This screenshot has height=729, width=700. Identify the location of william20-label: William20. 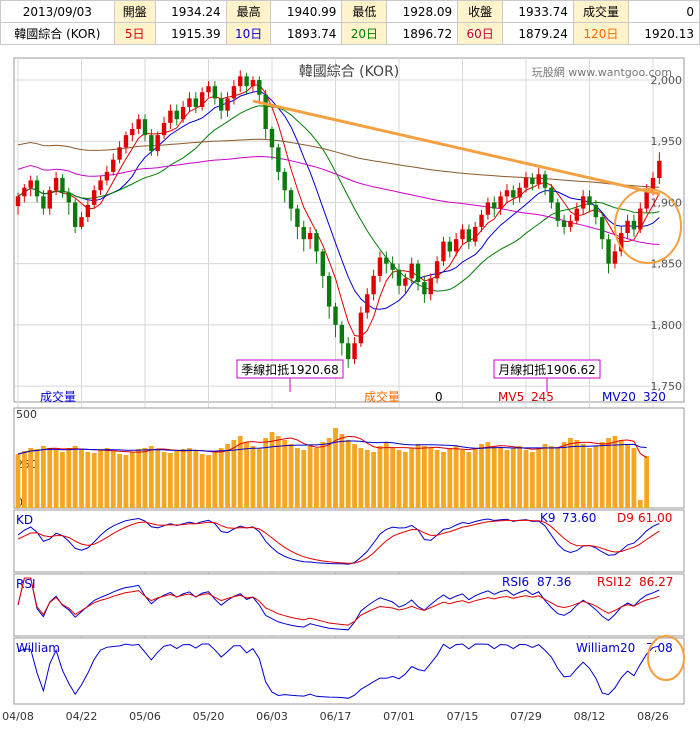
(605, 648).